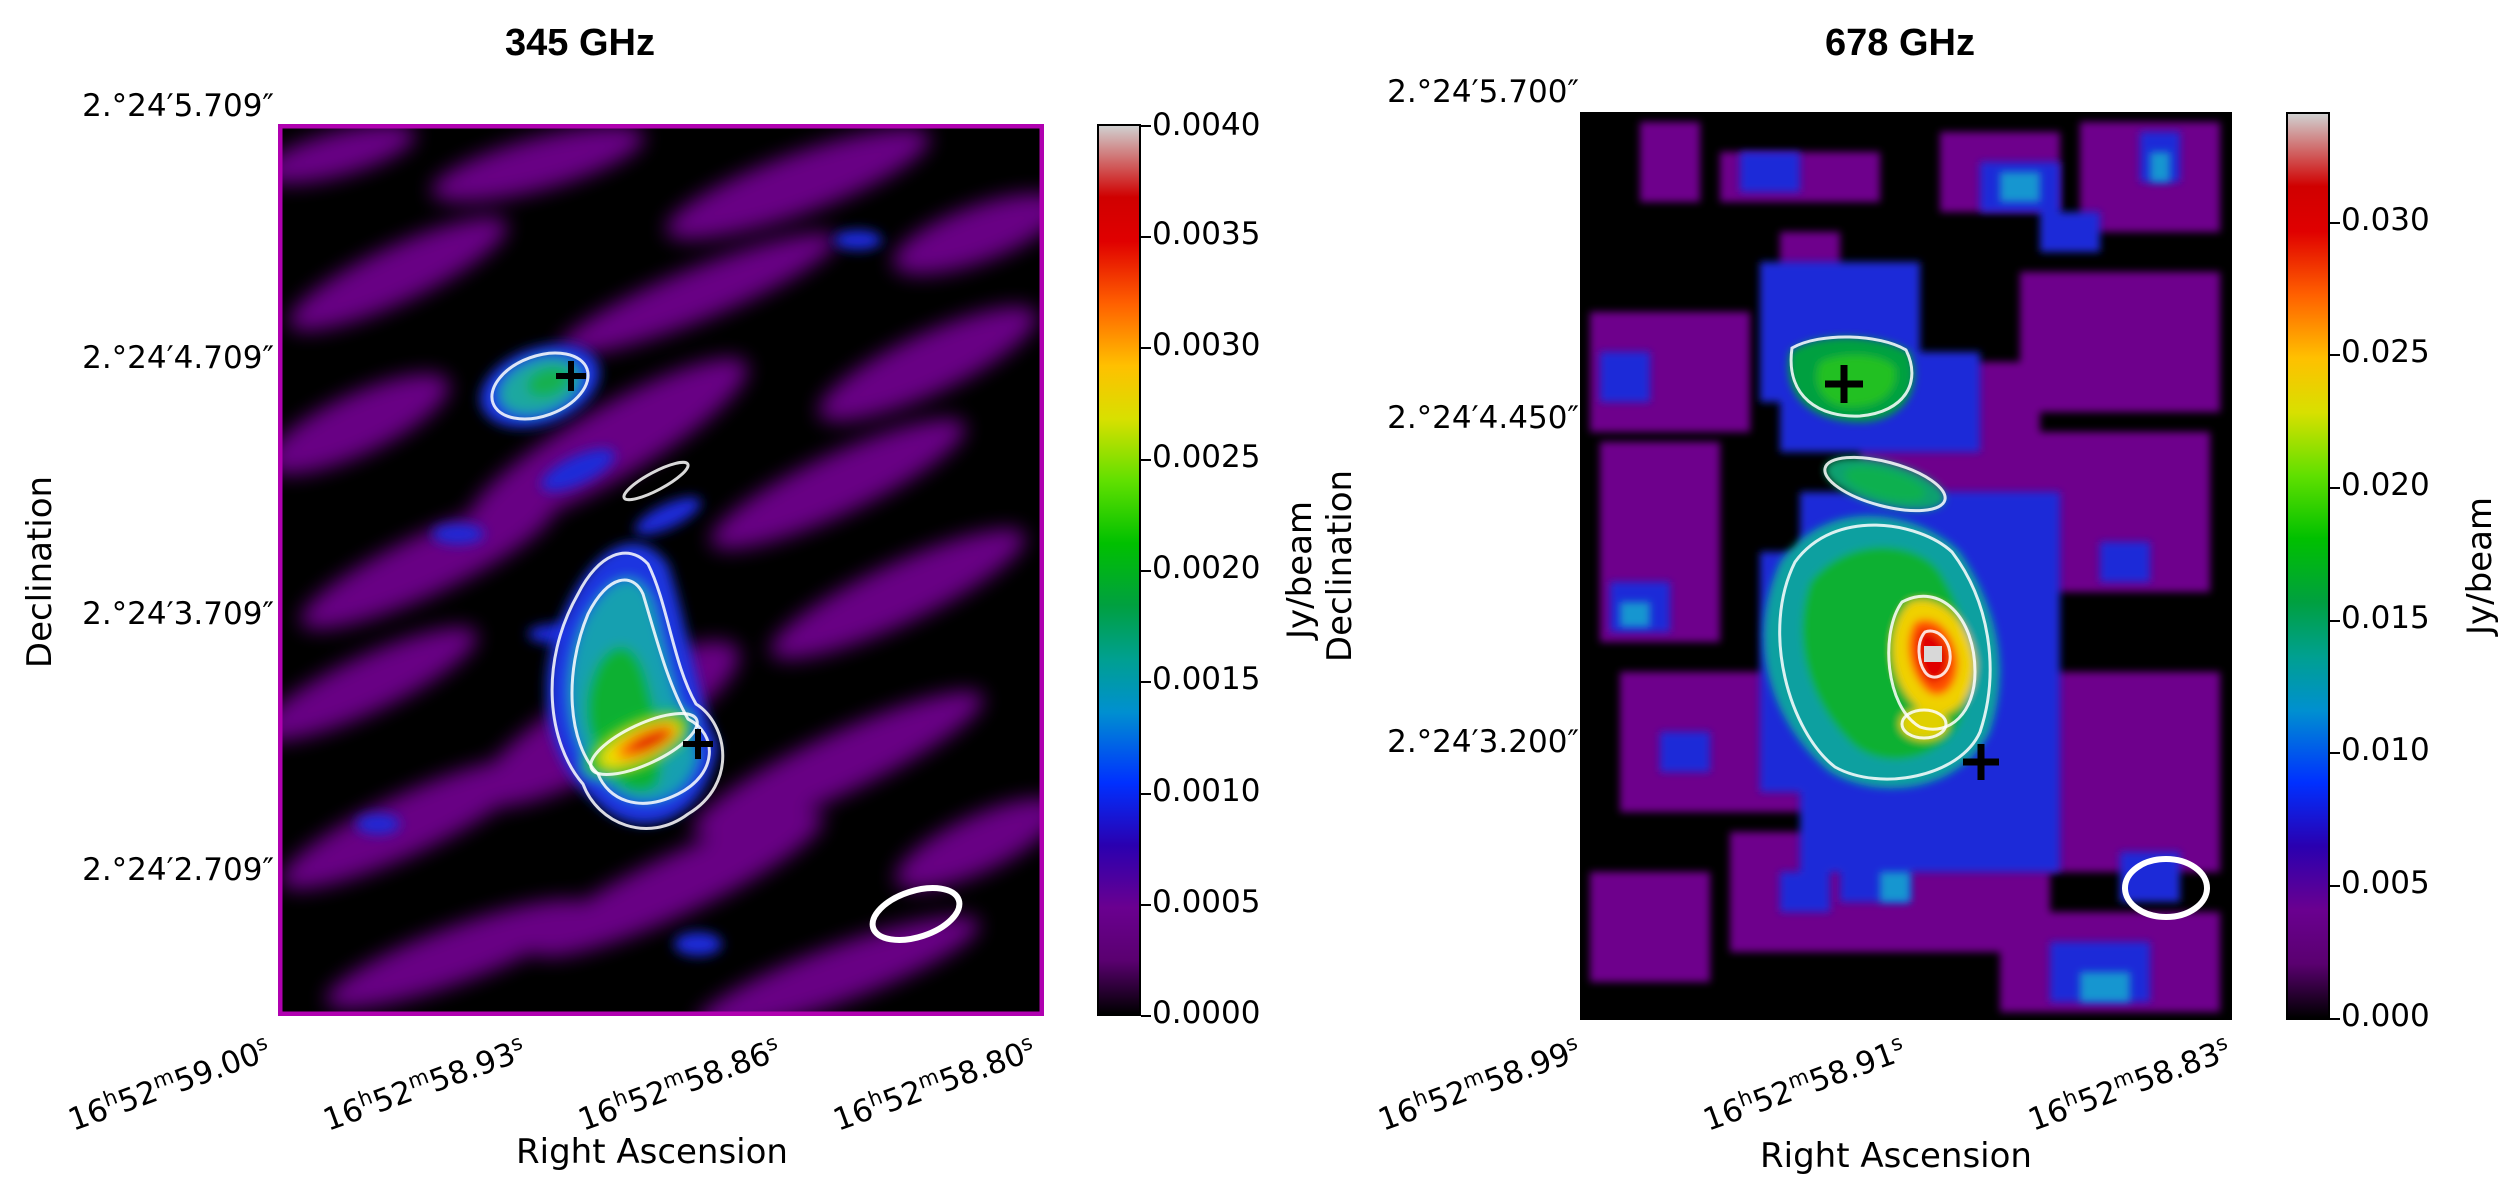  Describe the element at coordinates (1483, 418) in the screenshot. I see `panel2-ytick: 2.°24′4.450″` at that location.